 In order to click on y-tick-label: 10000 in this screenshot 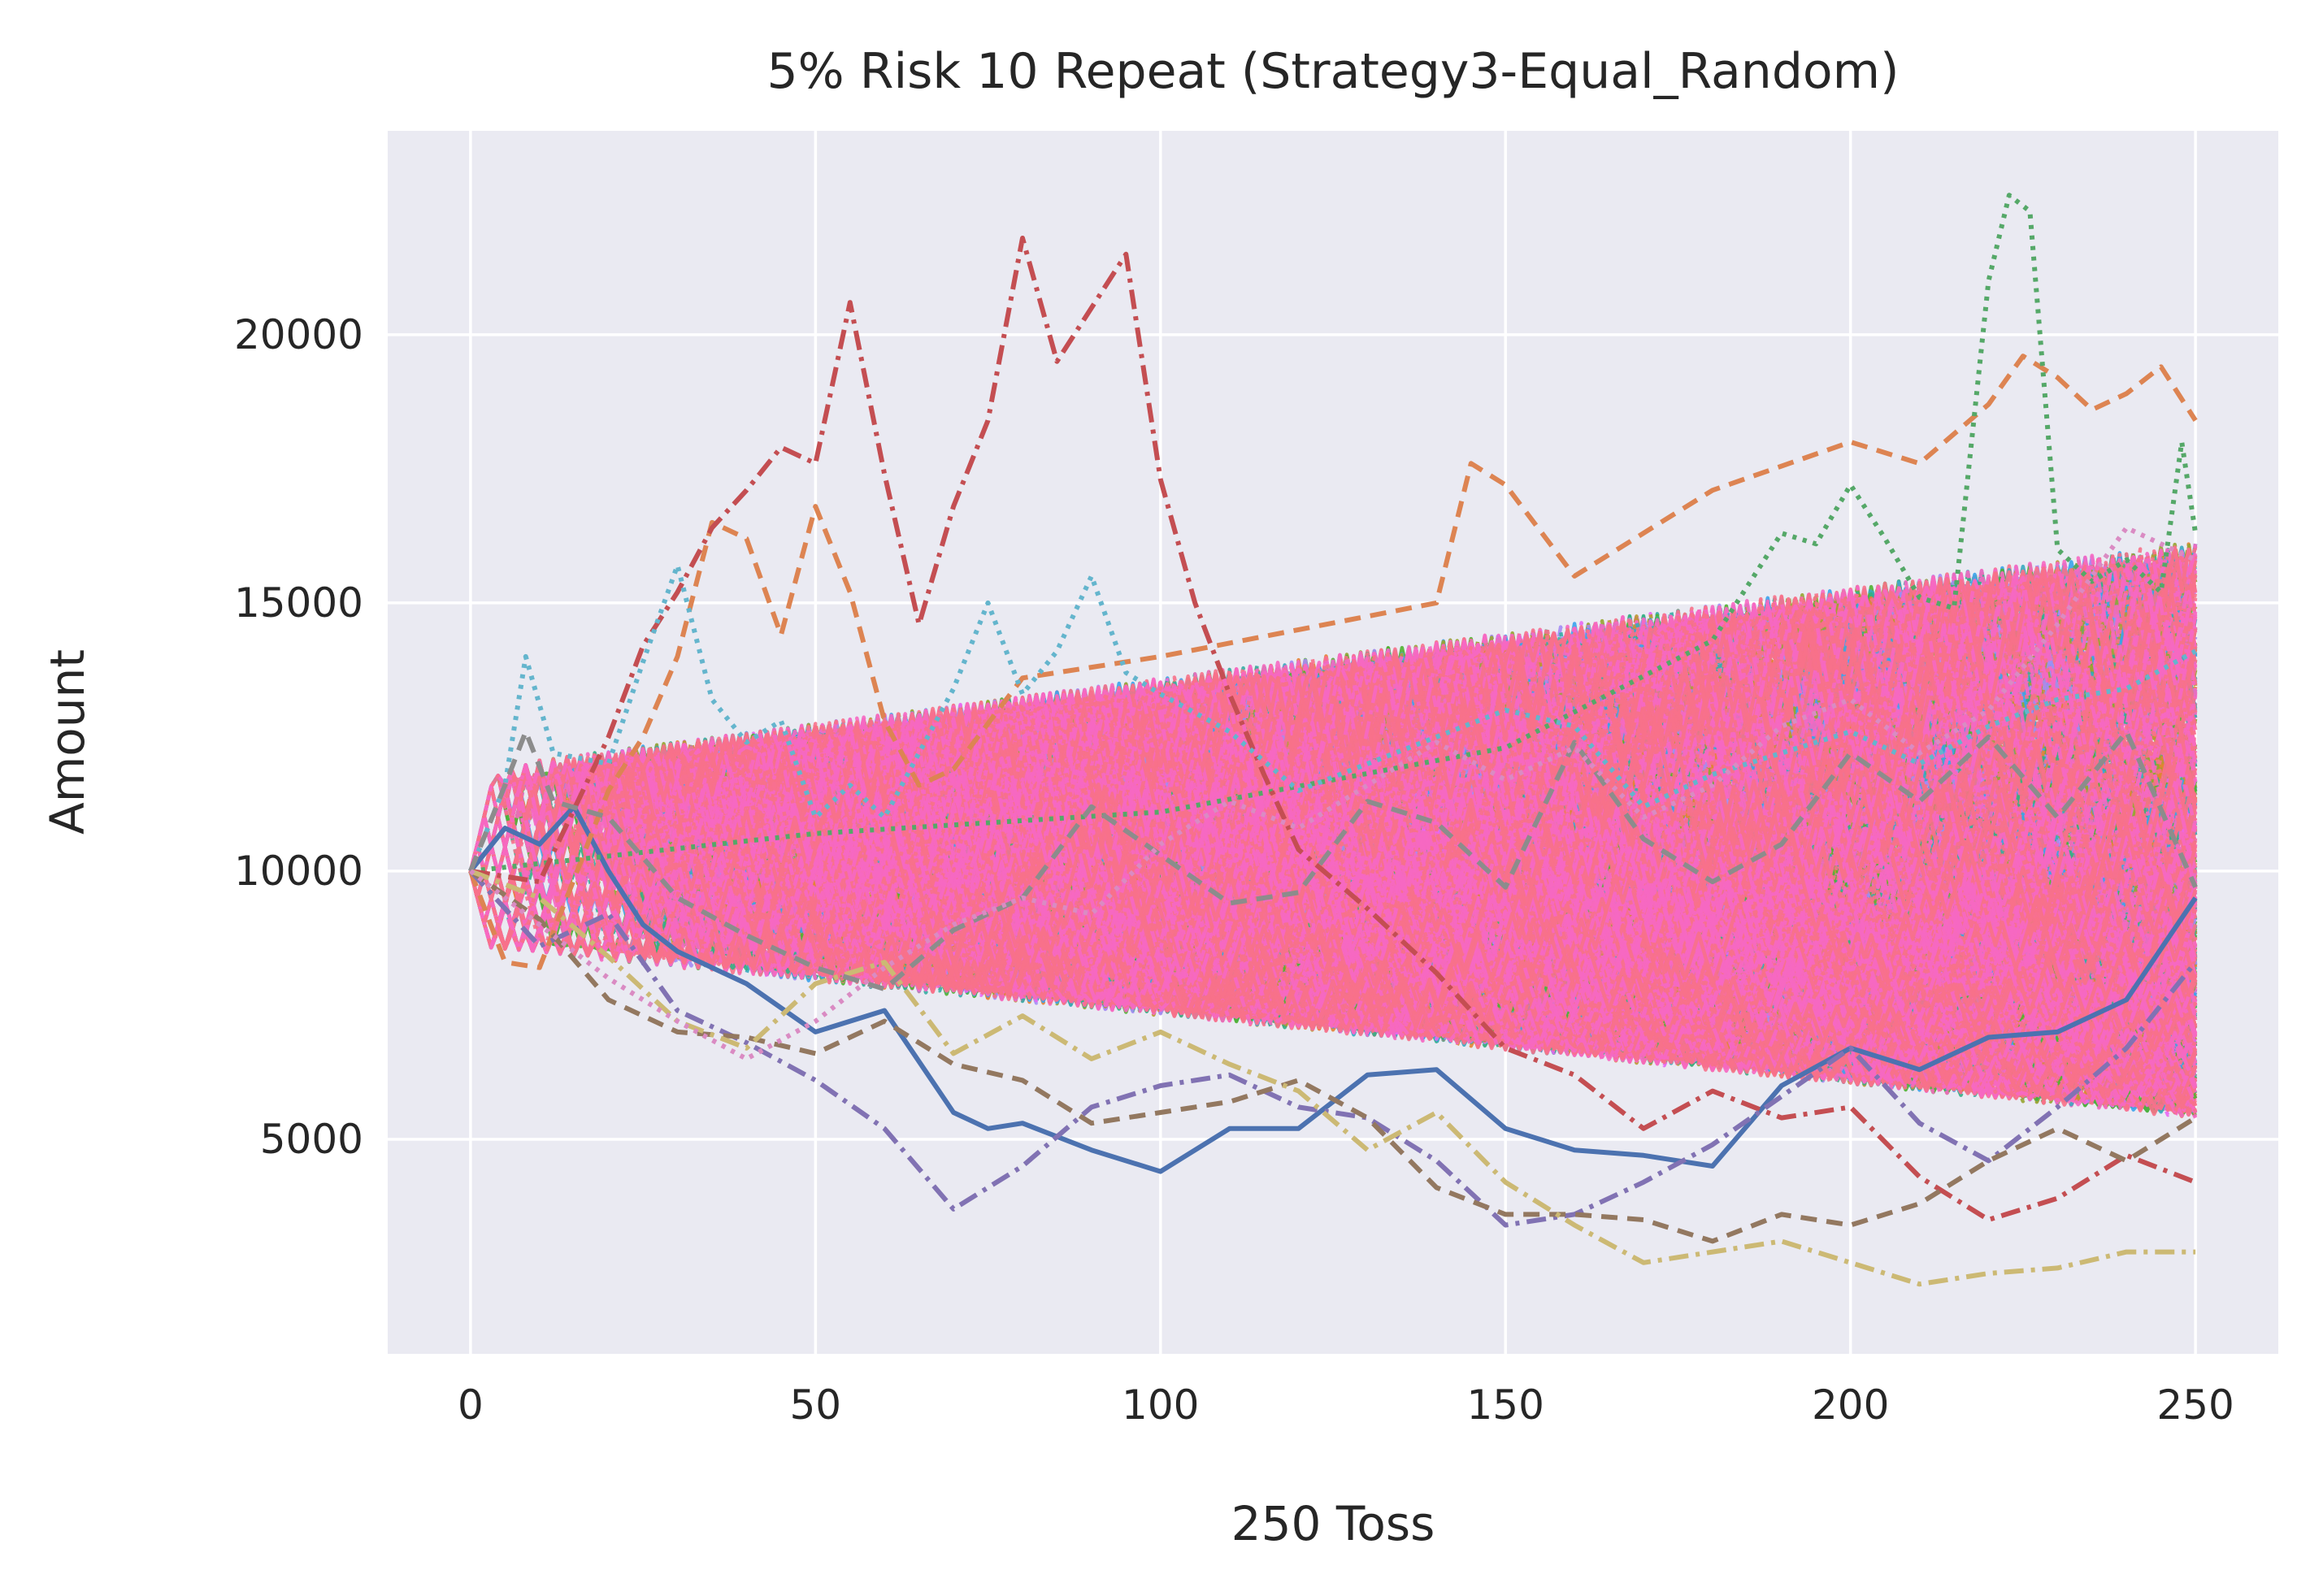, I will do `click(298, 872)`.